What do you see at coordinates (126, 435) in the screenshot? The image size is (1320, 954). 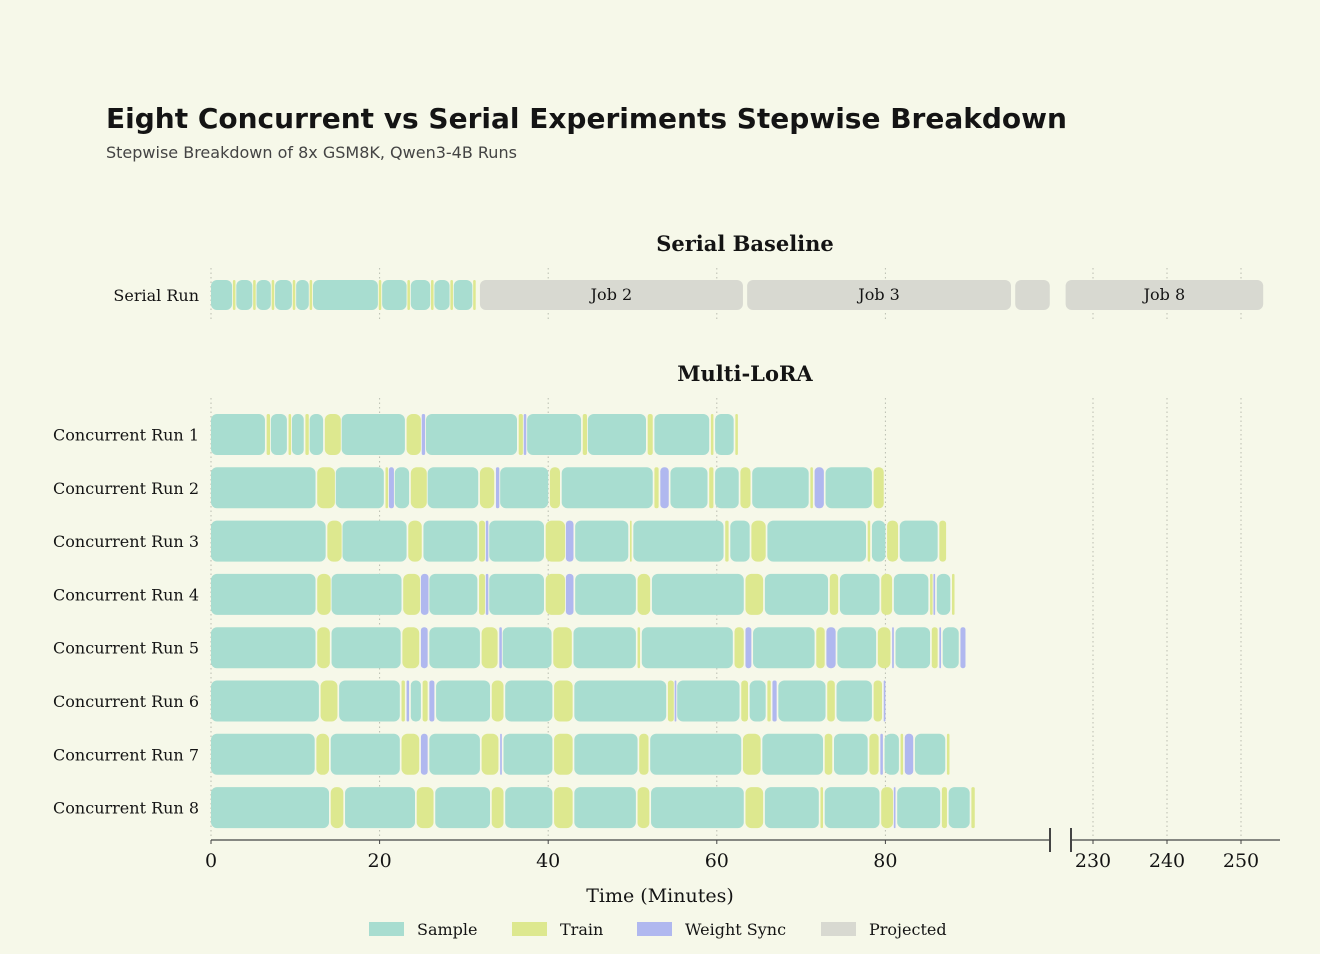 I see `row-label-concurrent-run-1: Concurrent Run 1` at bounding box center [126, 435].